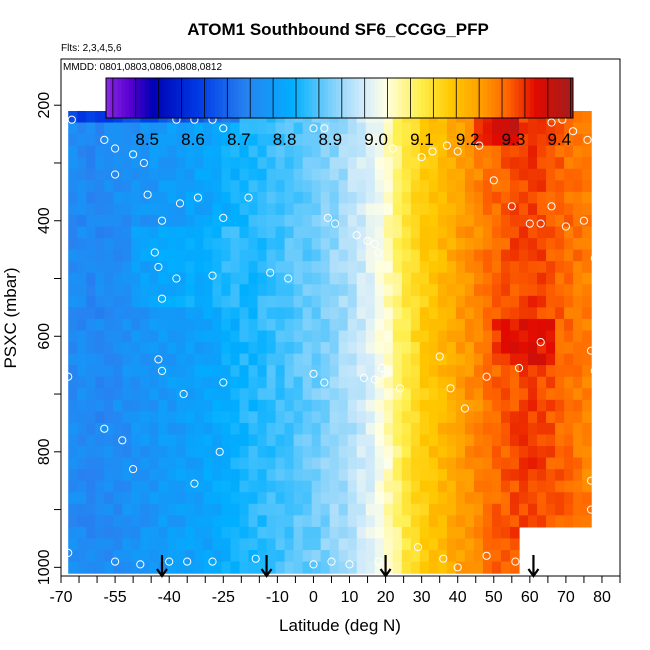 This screenshot has height=650, width=650. What do you see at coordinates (530, 597) in the screenshot?
I see `x-tick-label: 60` at bounding box center [530, 597].